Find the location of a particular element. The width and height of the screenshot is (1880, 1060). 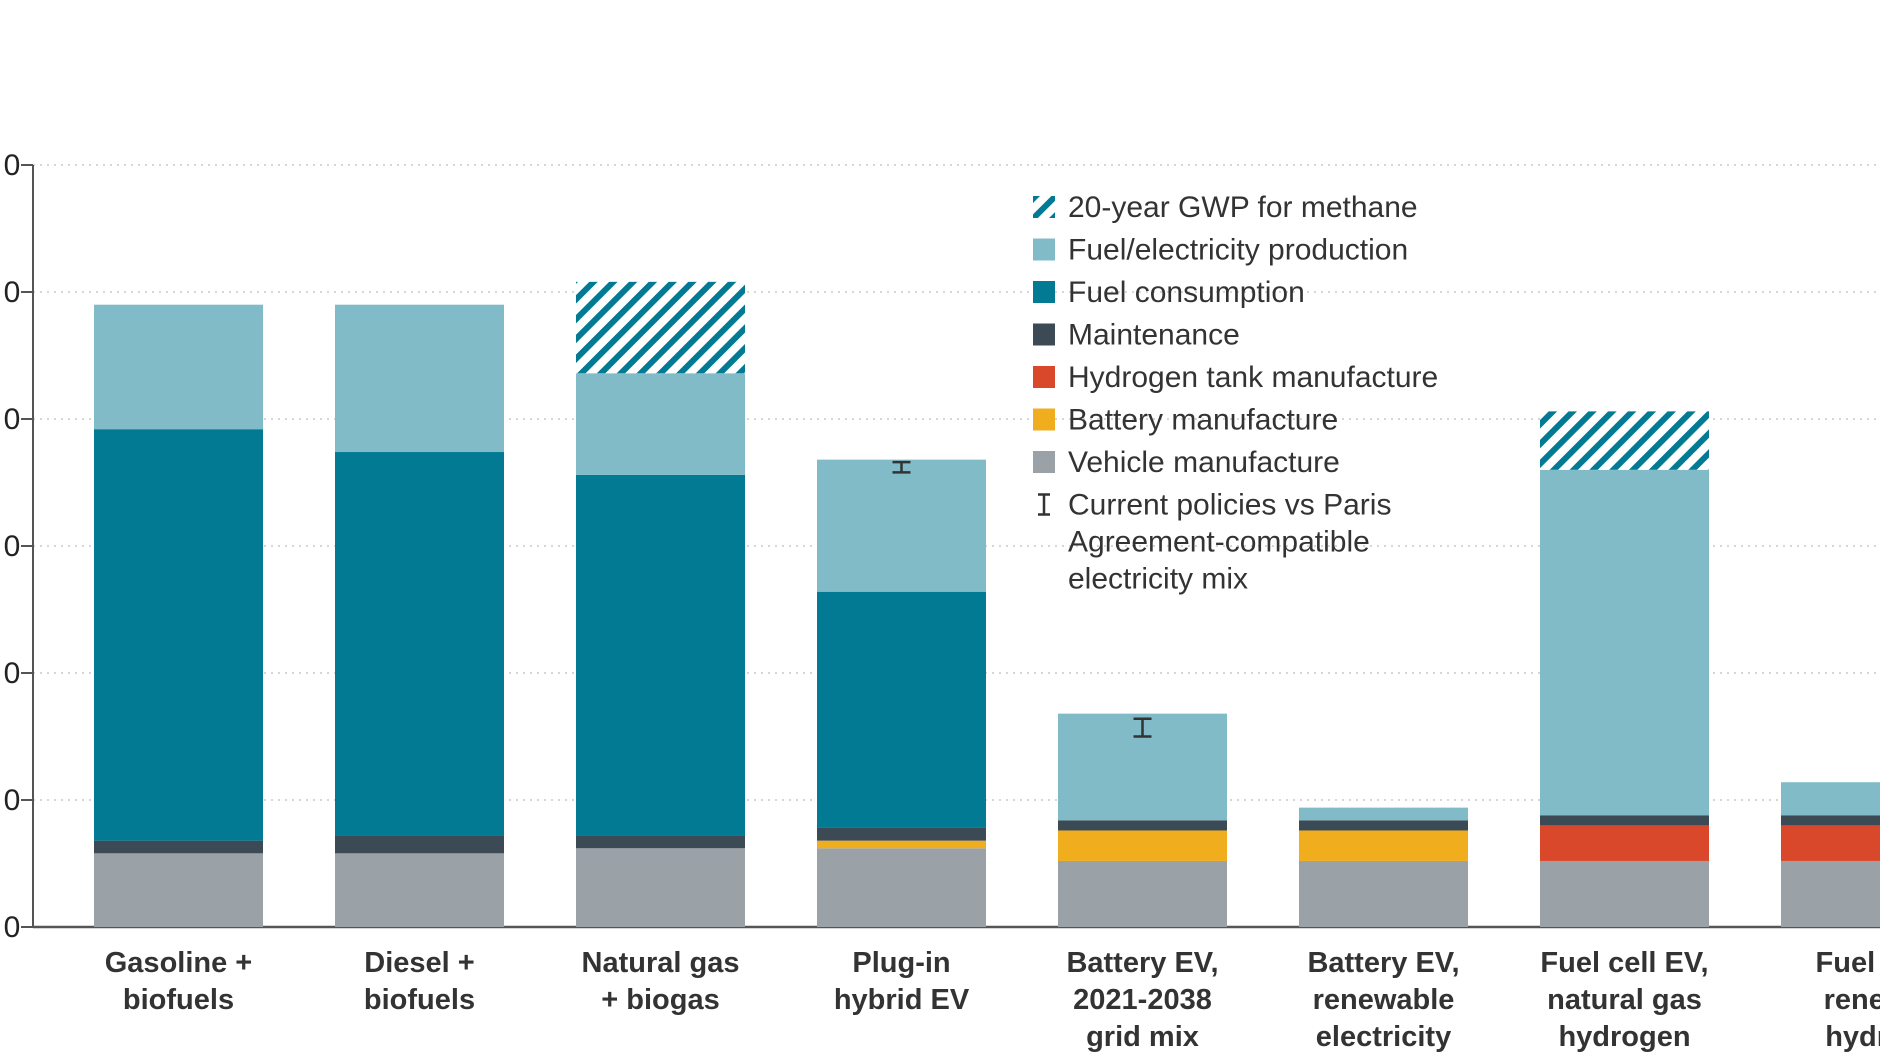

category-label: Battery EV, 2021-2038 grid mix is located at coordinates (1142, 1000).